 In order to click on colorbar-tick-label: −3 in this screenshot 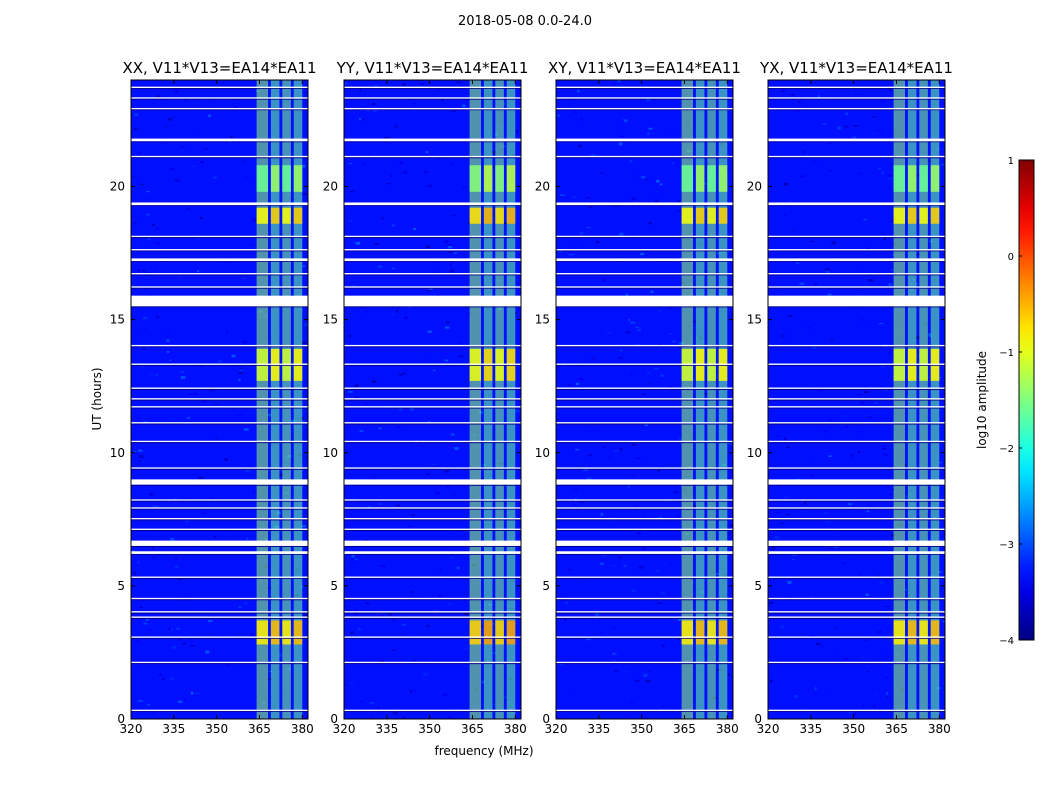, I will do `click(1006, 545)`.